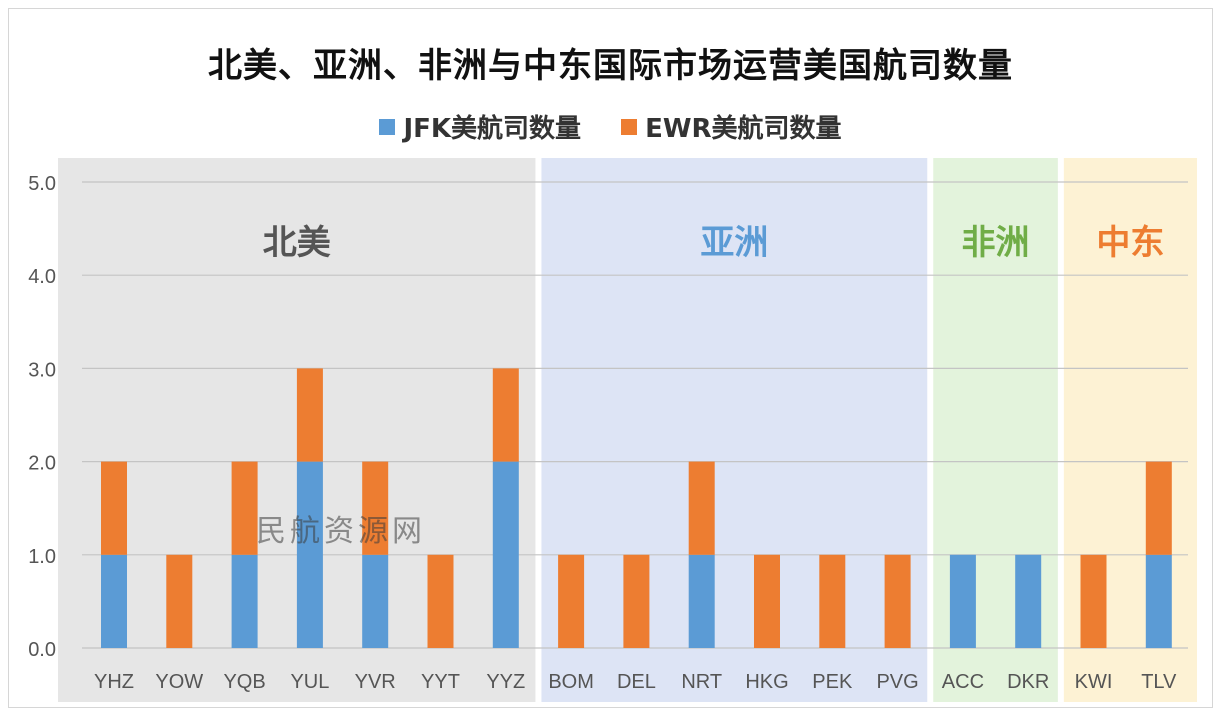  Describe the element at coordinates (244, 601) in the screenshot. I see `bar-YQB-jfk` at that location.